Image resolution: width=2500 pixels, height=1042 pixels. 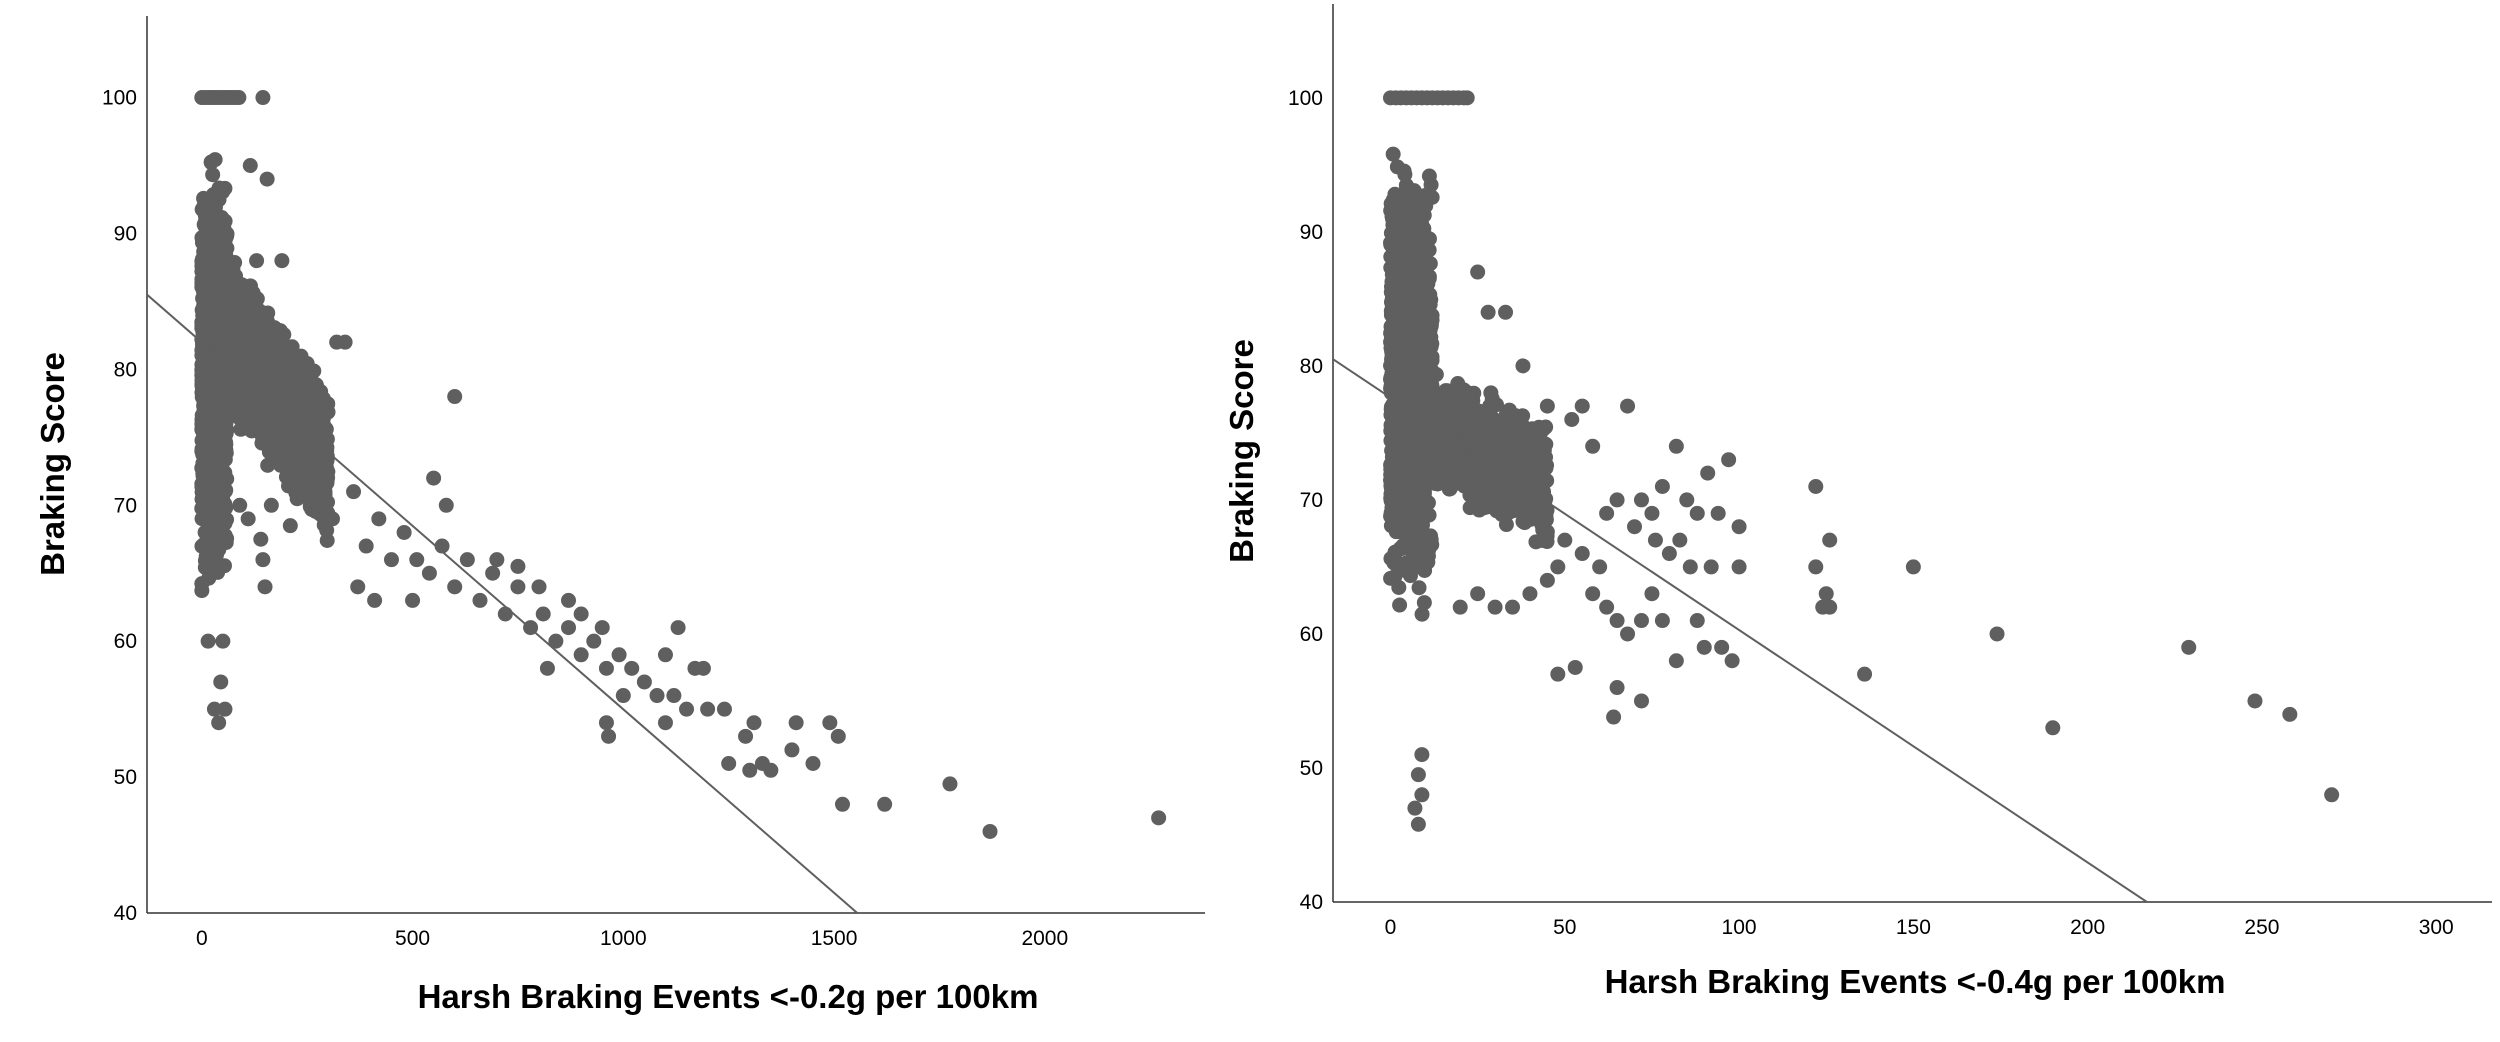 What do you see at coordinates (1564, 927) in the screenshot?
I see `right-x-tick-label: 50` at bounding box center [1564, 927].